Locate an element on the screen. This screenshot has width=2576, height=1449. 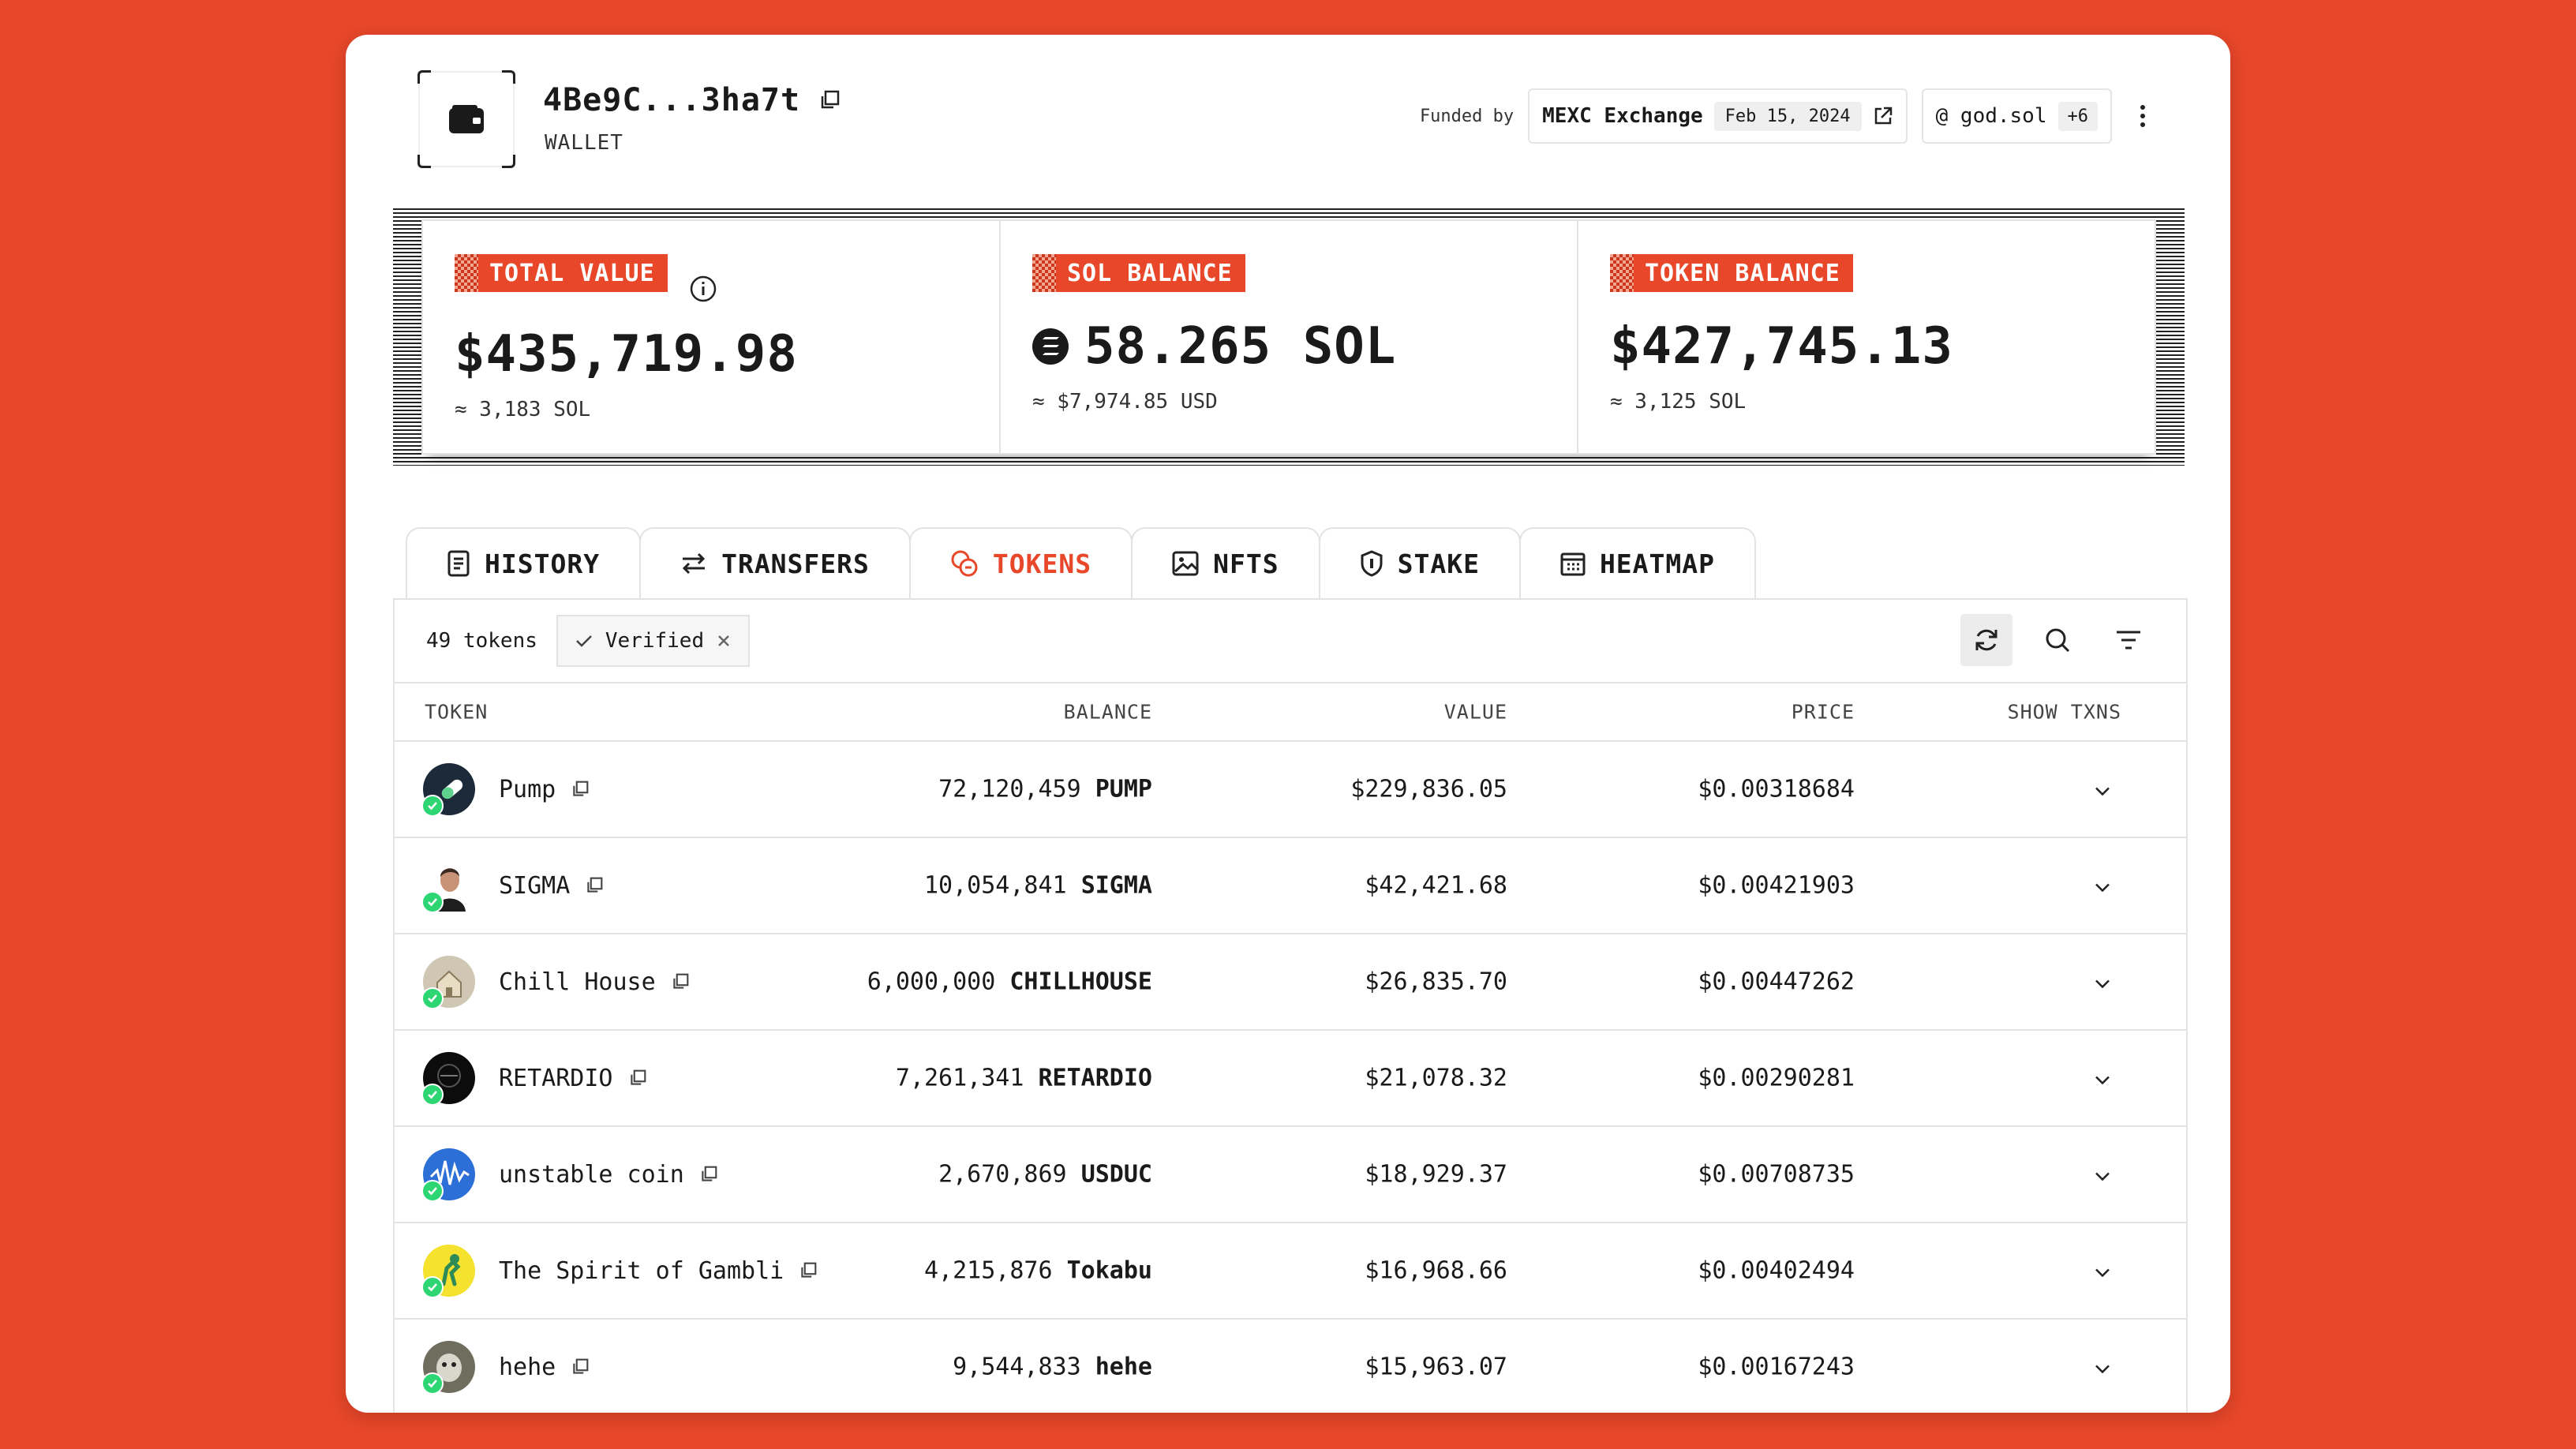
stat-sol-balance: SOL BALANCE 58.265 SOL ≈ $7,974.85 USD is located at coordinates (1289, 337).